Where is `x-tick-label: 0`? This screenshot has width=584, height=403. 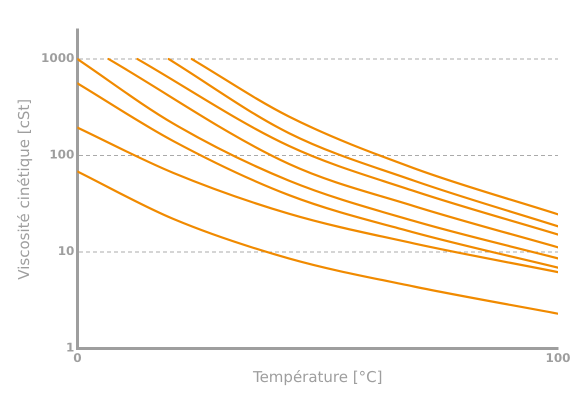
x-tick-label: 0 is located at coordinates (77, 357).